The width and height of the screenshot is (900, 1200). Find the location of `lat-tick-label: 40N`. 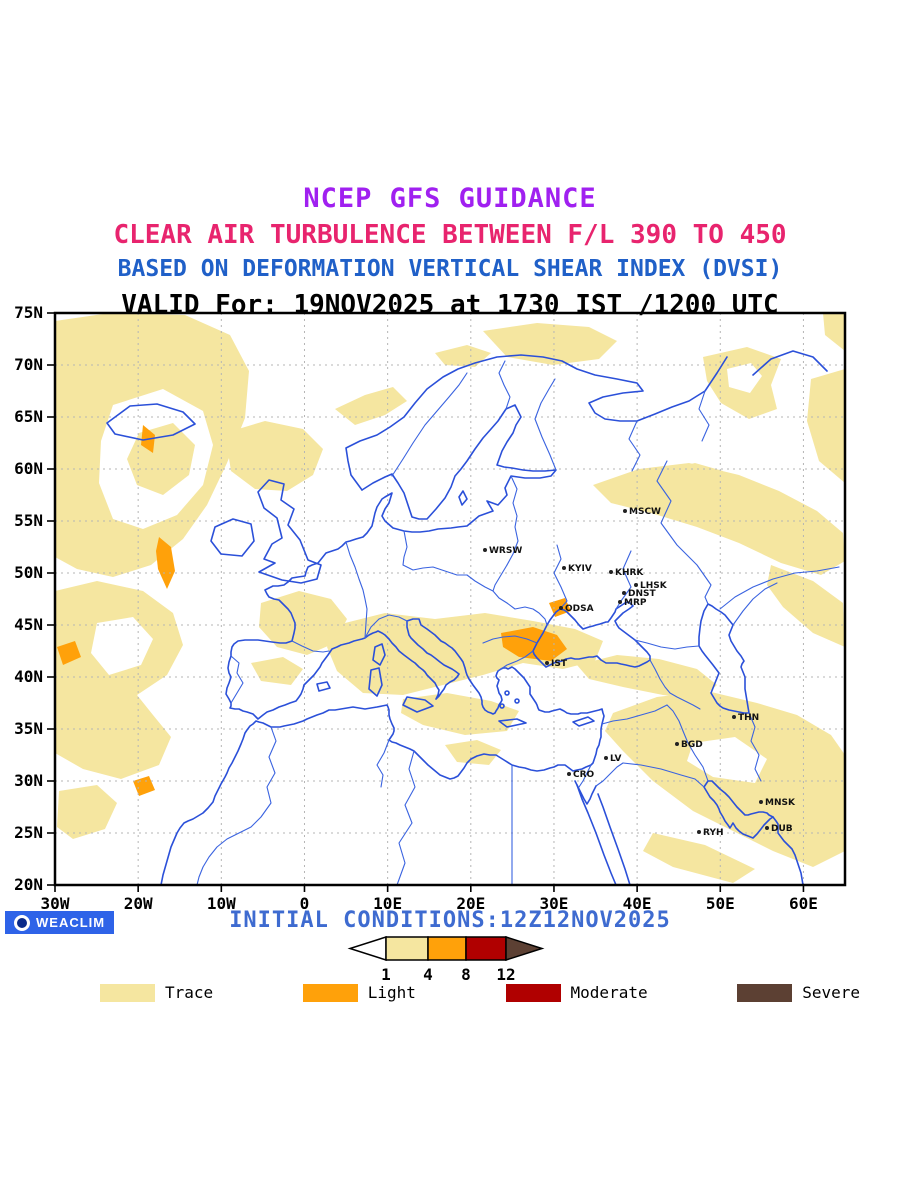

lat-tick-label: 40N is located at coordinates (28, 676).